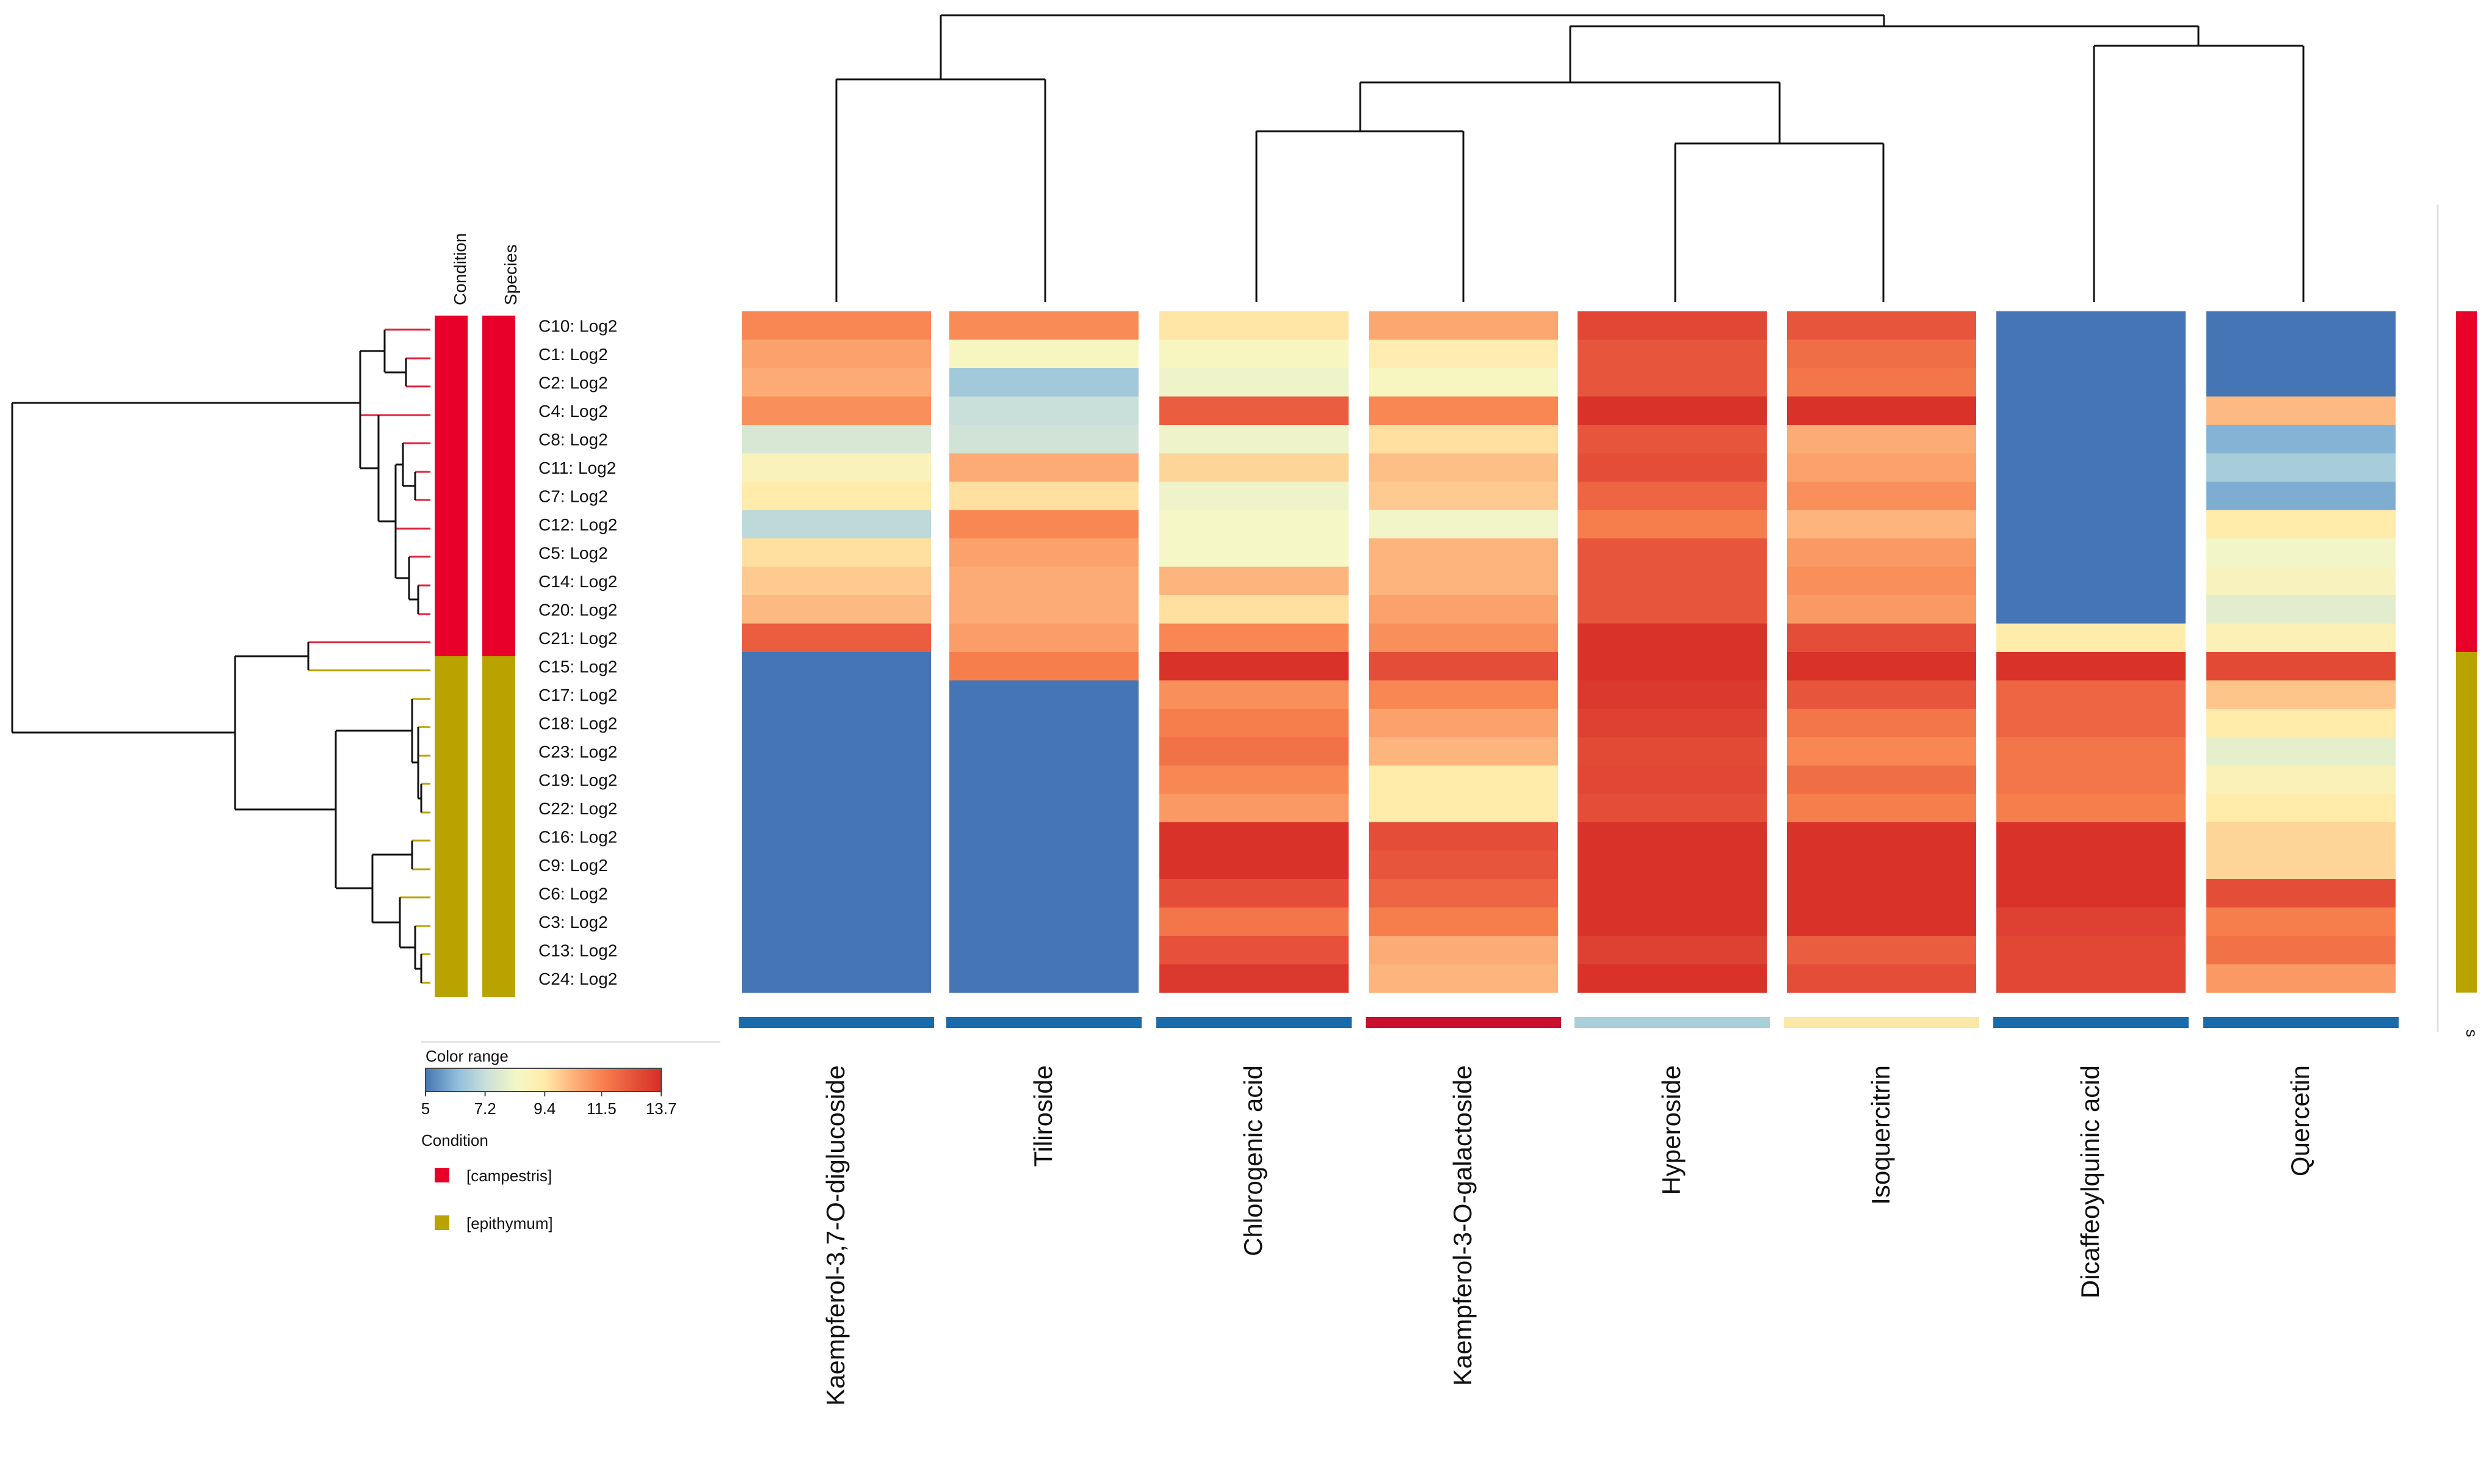 Image resolution: width=2489 pixels, height=1484 pixels. What do you see at coordinates (543, 1080) in the screenshot?
I see `legend-color-bar` at bounding box center [543, 1080].